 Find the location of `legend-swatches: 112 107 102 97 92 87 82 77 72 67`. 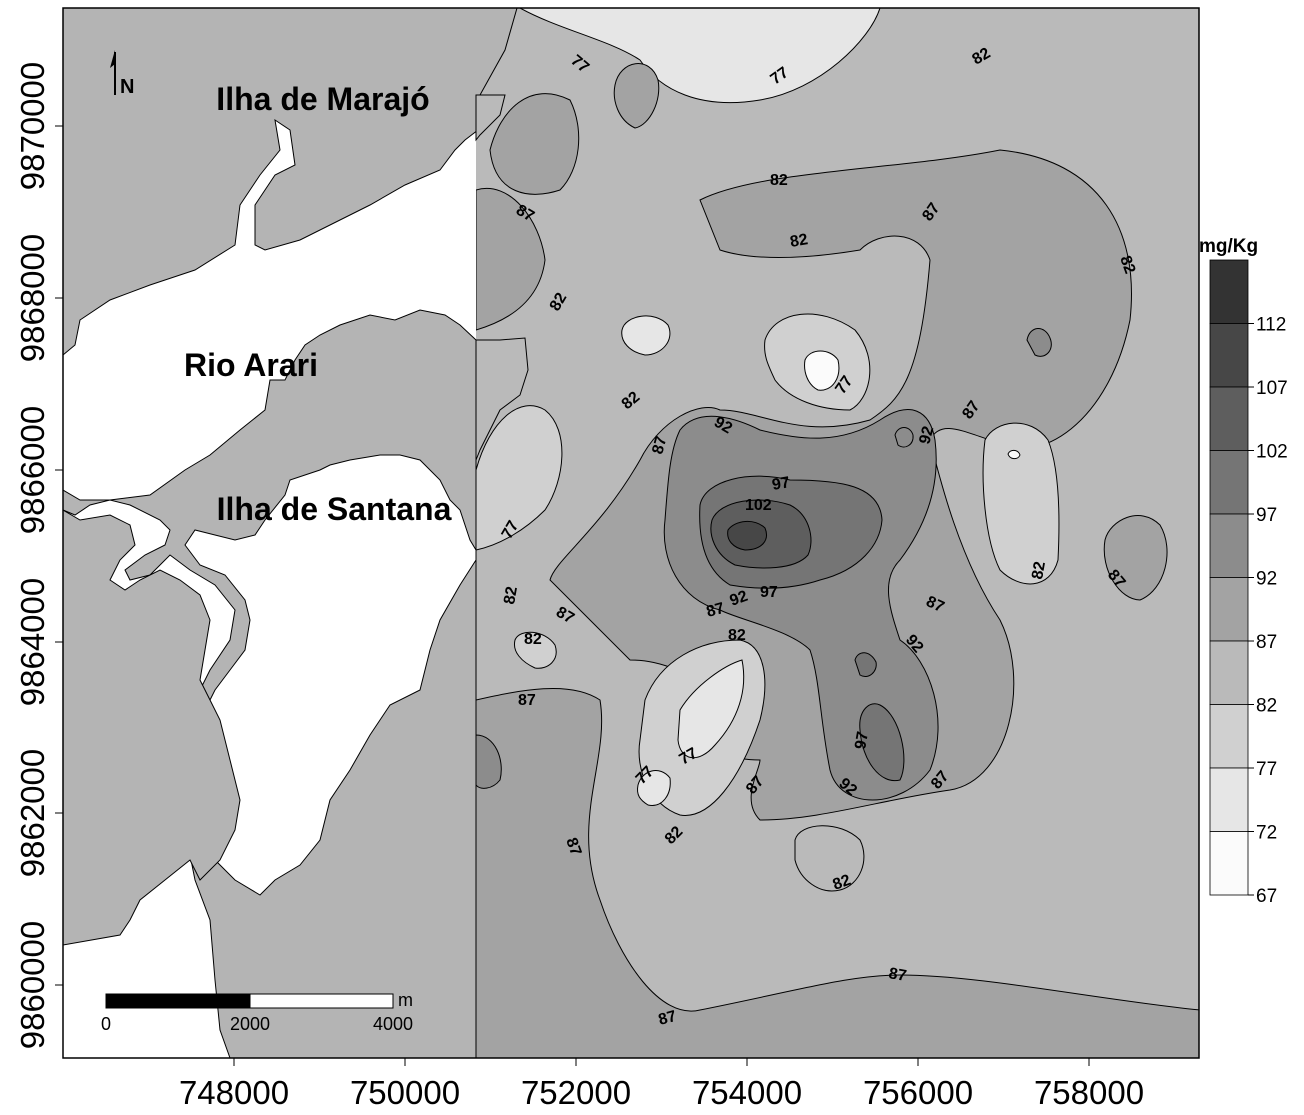

legend-swatches: 112 107 102 97 92 87 82 77 72 67 is located at coordinates (1248, 583).